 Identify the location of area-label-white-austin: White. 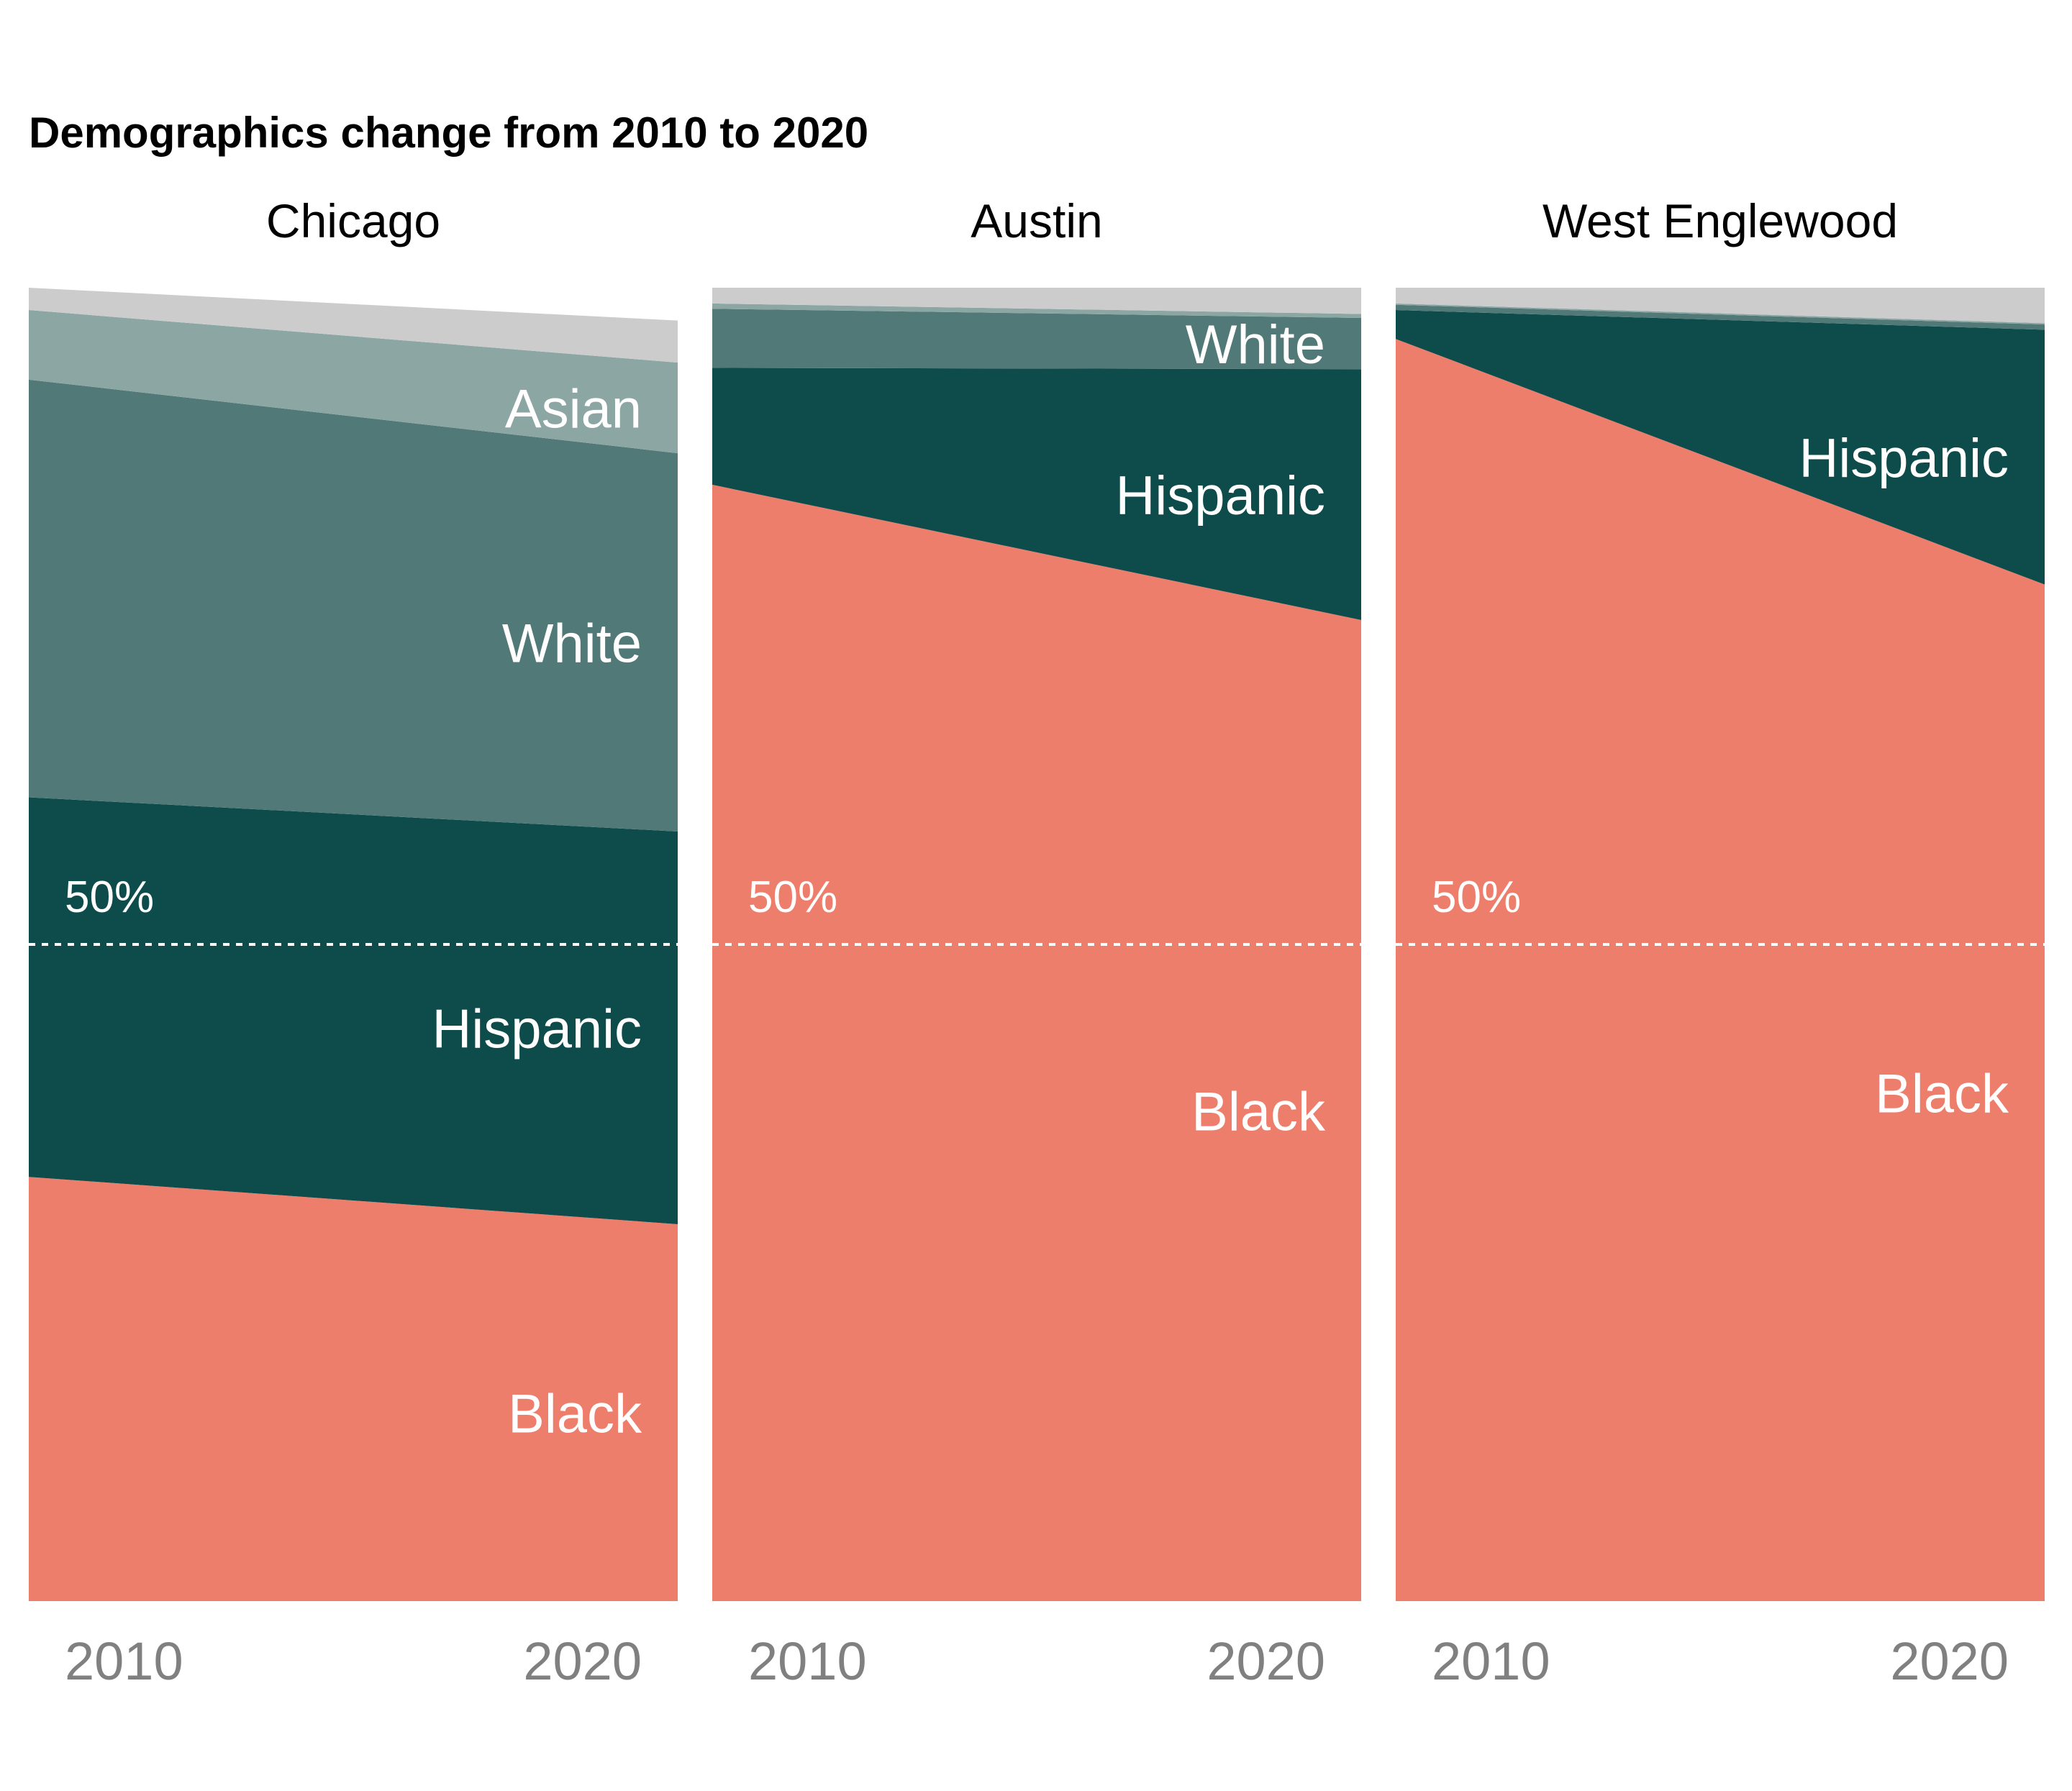
(1256, 345).